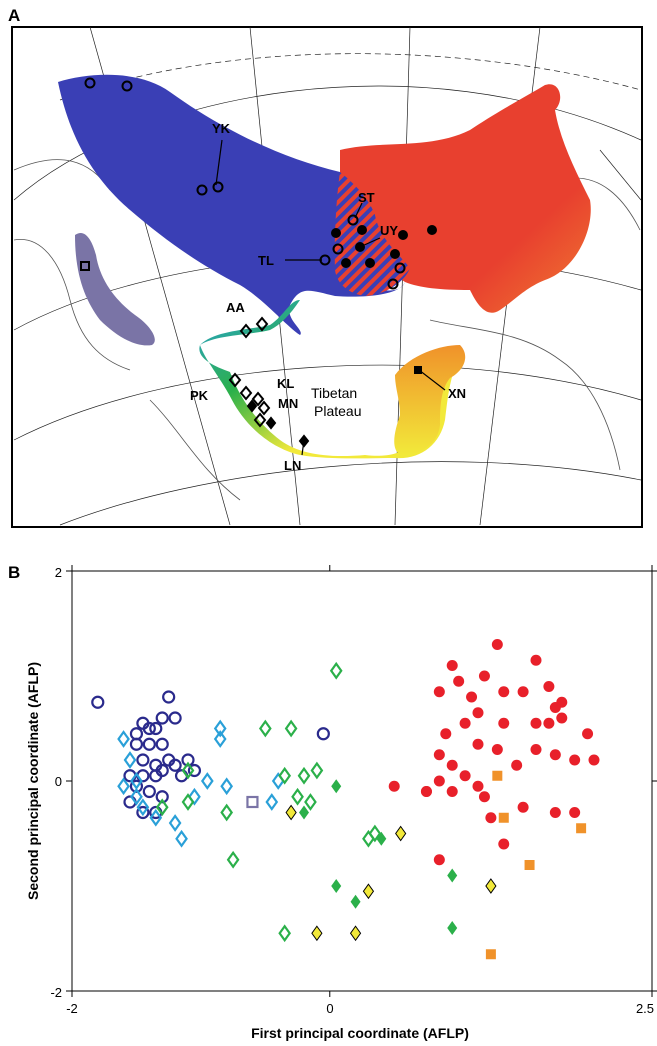  I want to click on x-axis-title: First principal coordinate (AFLP), so click(360, 1033).